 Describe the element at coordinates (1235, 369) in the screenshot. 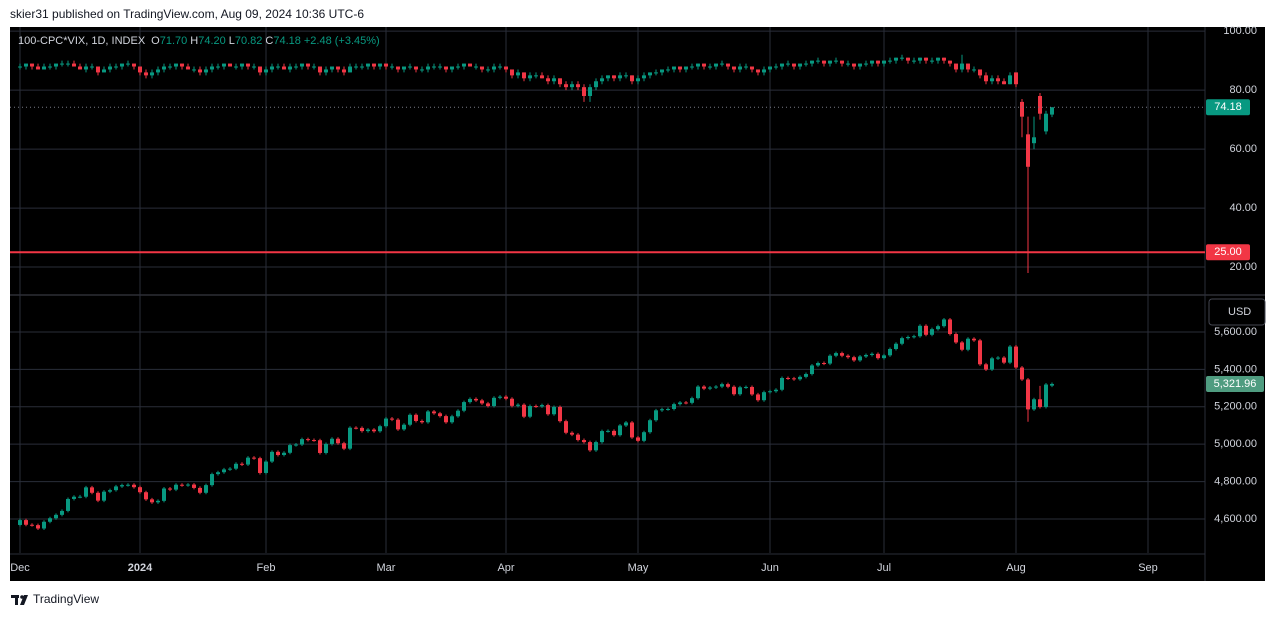

I see `y-tick-label: 5,400.00` at that location.